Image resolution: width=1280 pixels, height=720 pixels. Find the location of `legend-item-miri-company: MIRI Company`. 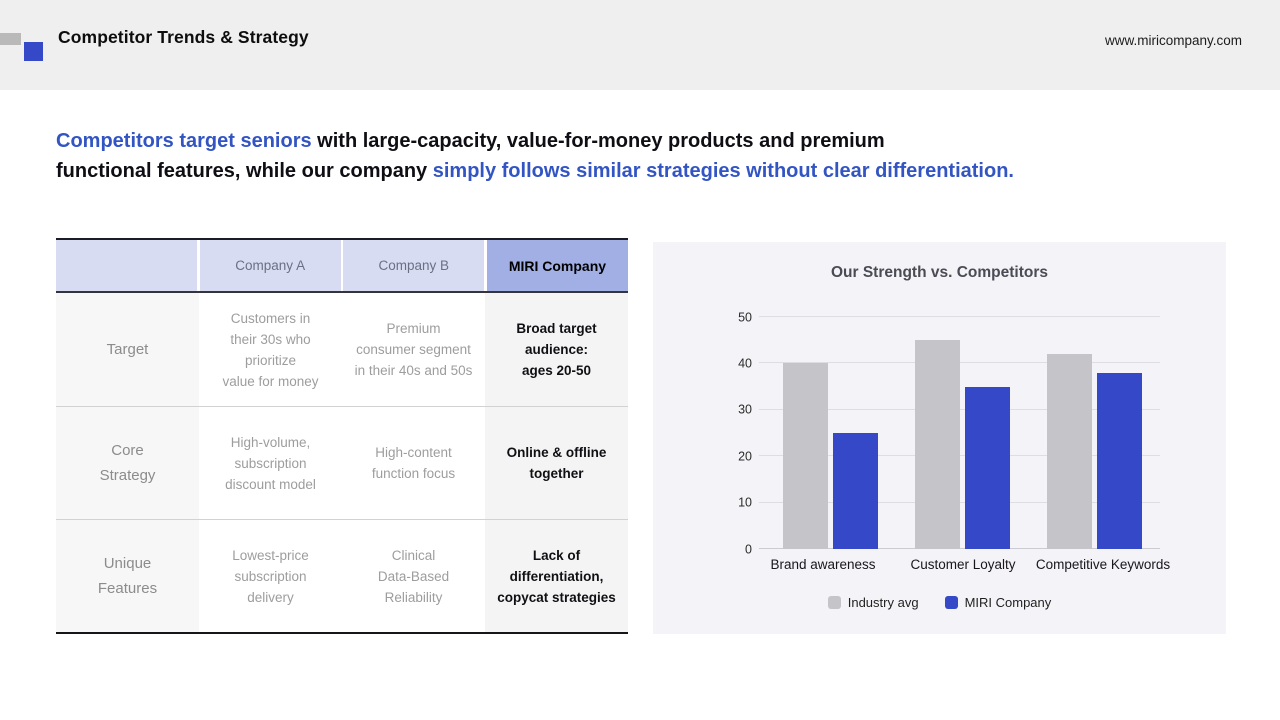

legend-item-miri-company: MIRI Company is located at coordinates (998, 602).